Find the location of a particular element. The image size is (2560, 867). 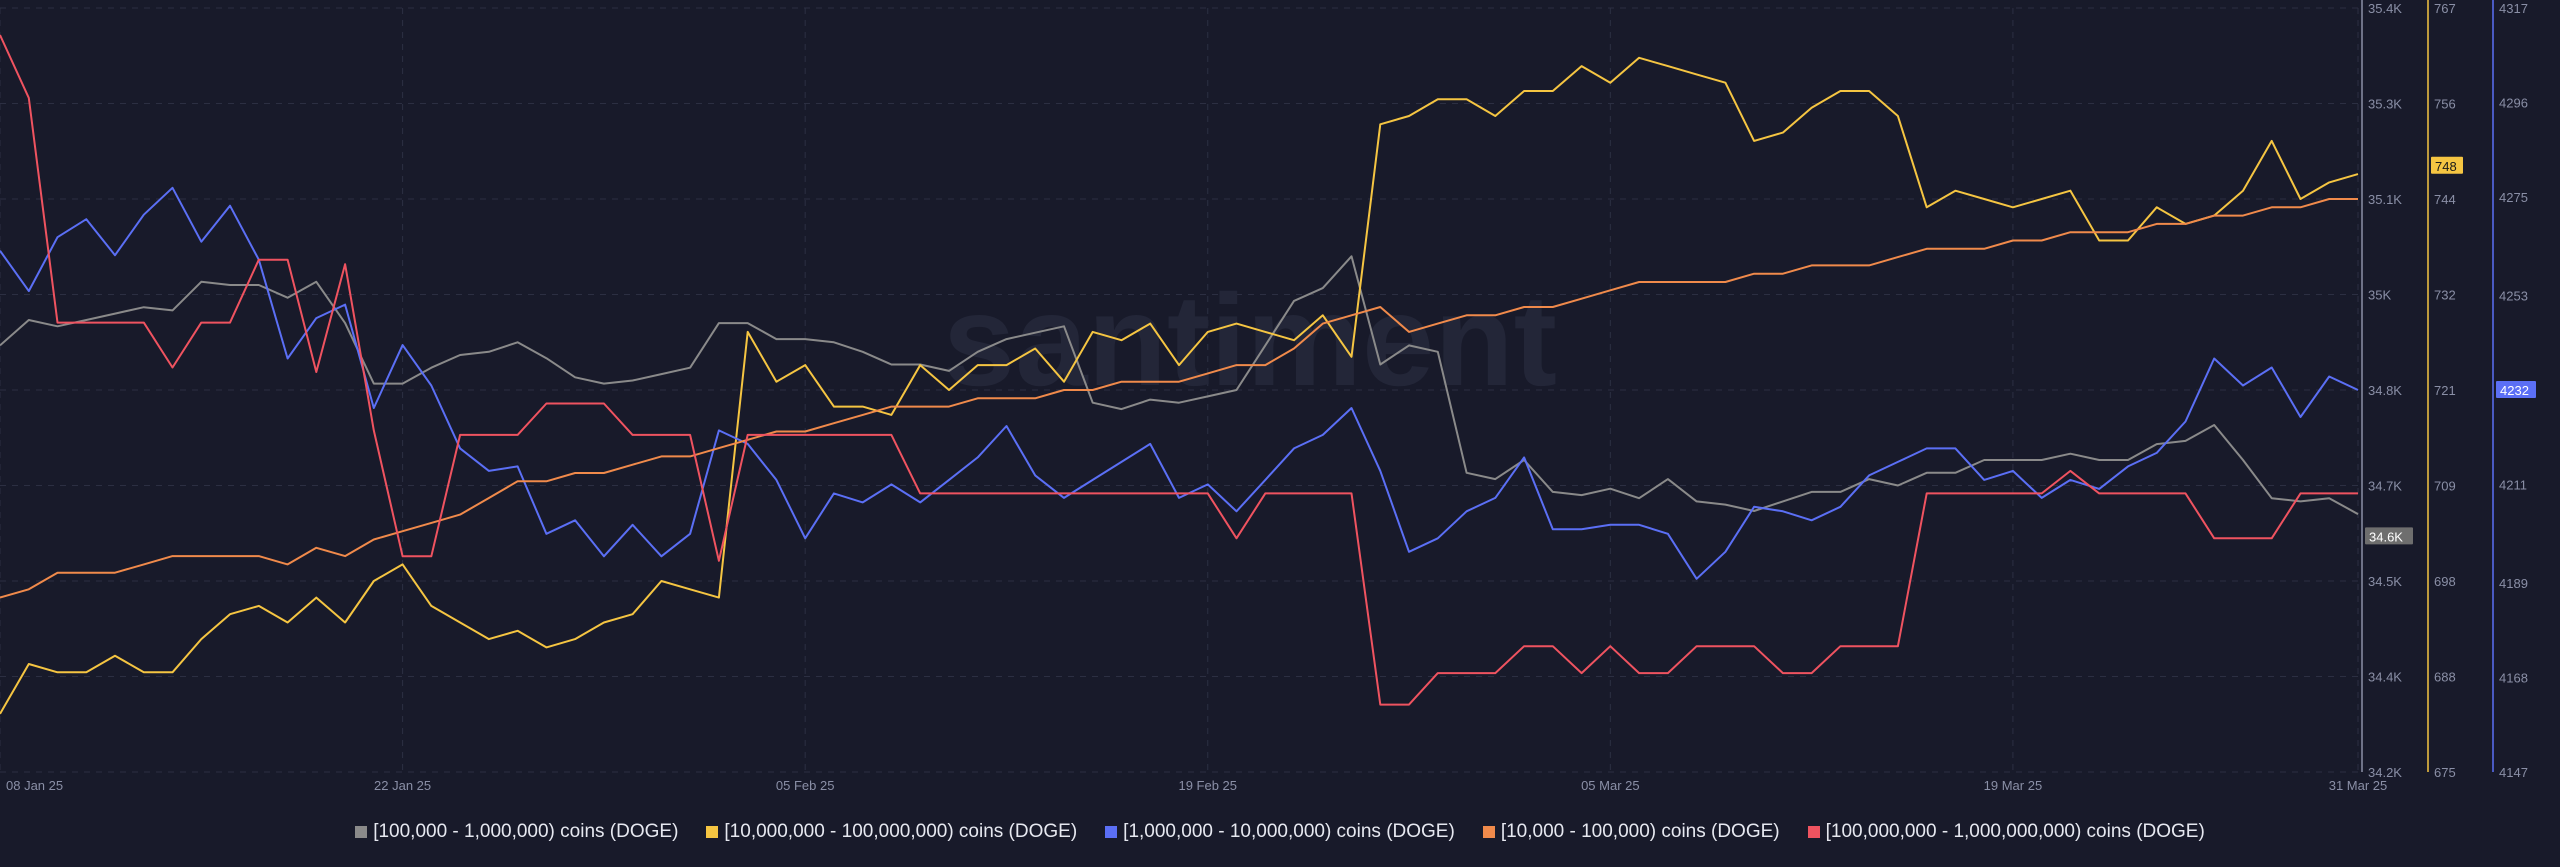

y-tick-label-yellow: 675 is located at coordinates (2445, 772).